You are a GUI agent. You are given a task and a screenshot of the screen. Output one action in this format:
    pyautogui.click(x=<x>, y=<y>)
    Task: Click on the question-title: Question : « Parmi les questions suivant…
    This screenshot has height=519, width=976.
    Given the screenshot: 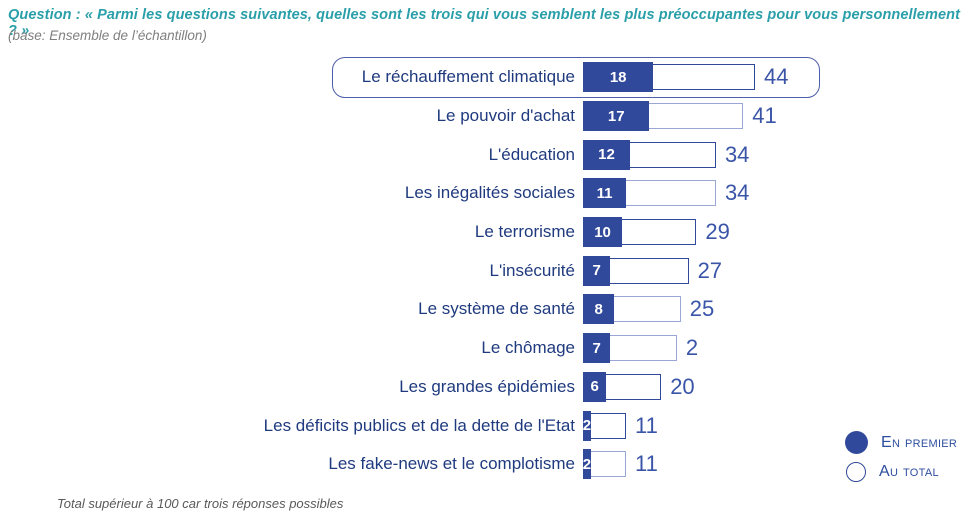 What is the action you would take?
    pyautogui.click(x=484, y=23)
    